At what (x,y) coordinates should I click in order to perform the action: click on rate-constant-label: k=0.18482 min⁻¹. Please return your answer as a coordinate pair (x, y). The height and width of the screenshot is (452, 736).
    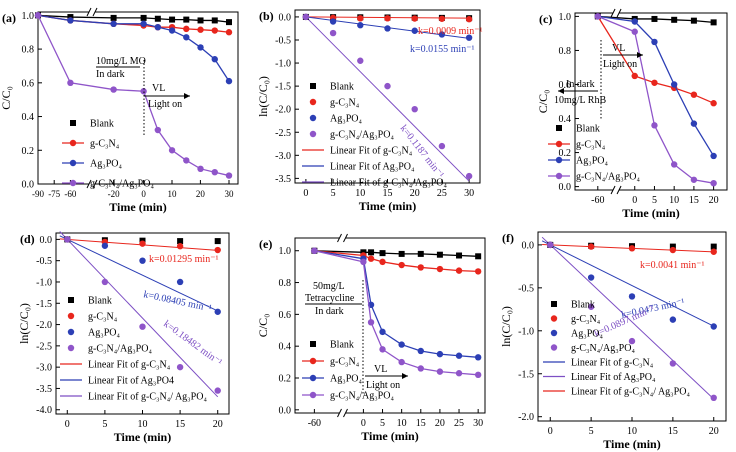
    Looking at the image, I should click on (192, 344).